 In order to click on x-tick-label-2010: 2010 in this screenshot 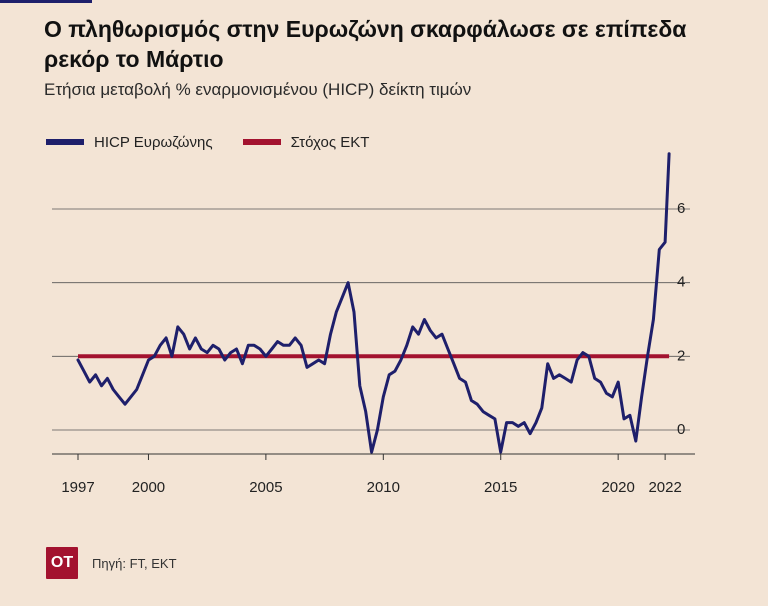, I will do `click(383, 487)`.